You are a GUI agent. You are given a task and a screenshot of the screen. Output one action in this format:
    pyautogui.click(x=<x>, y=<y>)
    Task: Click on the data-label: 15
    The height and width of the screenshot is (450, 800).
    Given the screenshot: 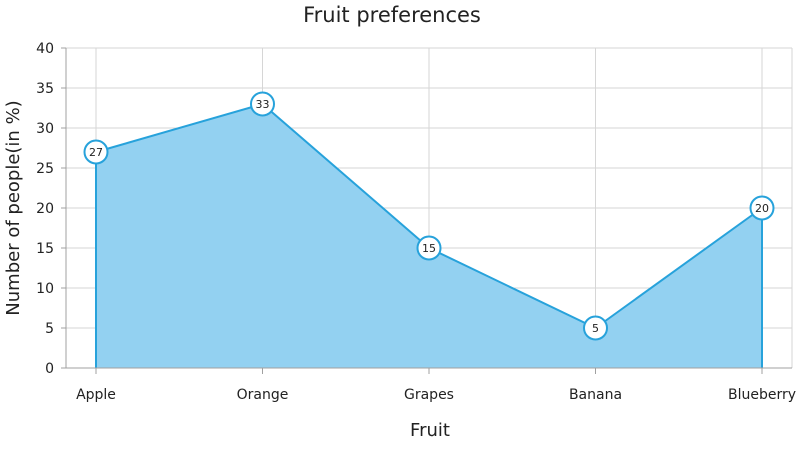 What is the action you would take?
    pyautogui.click(x=429, y=248)
    